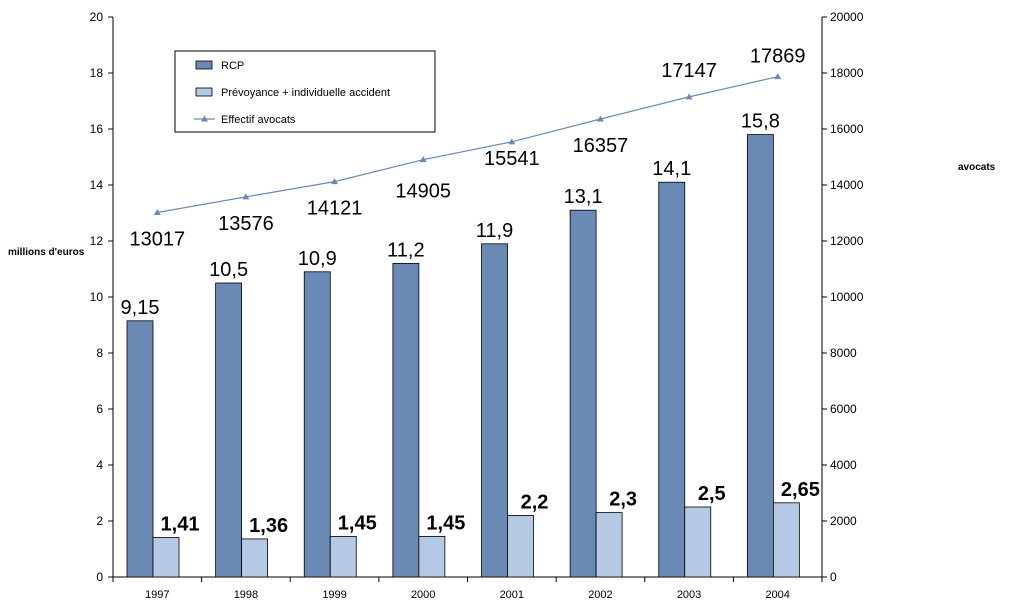 Image resolution: width=1016 pixels, height=603 pixels. Describe the element at coordinates (512, 159) in the screenshot. I see `effectif-data-label: 15541` at that location.